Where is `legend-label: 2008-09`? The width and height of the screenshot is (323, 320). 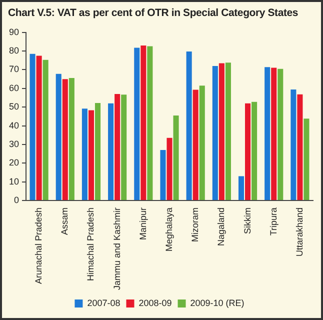 legend-label: 2008-09 is located at coordinates (155, 303).